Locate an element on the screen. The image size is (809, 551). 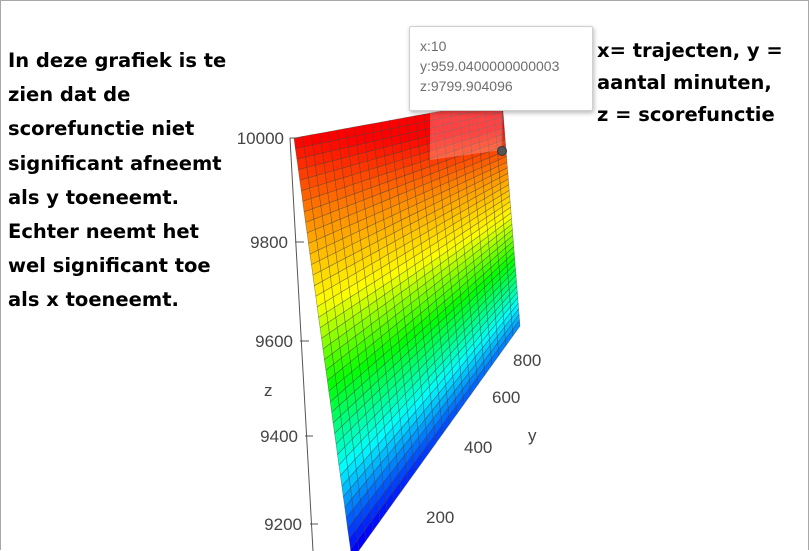
z-axis-line is located at coordinates (301, 344).